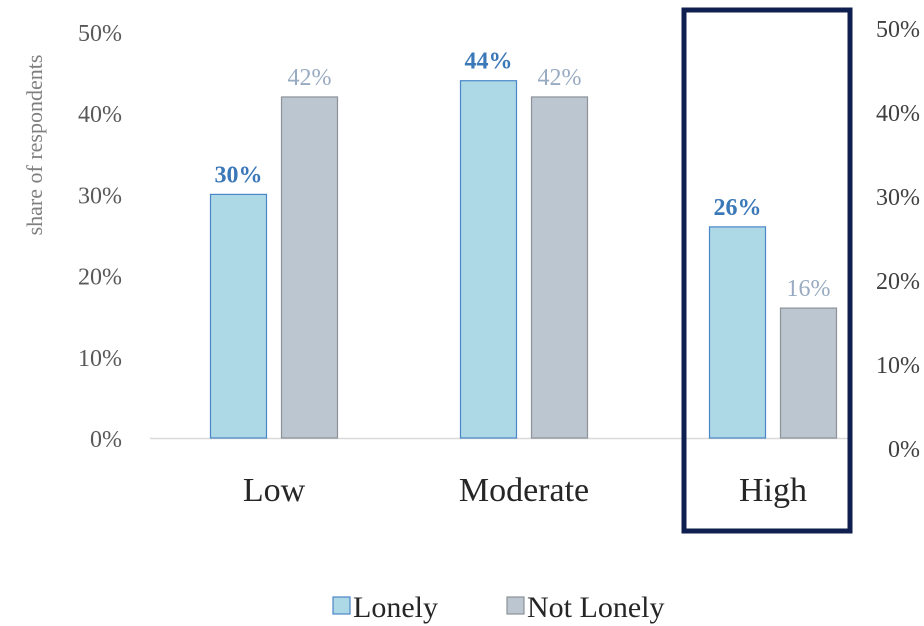  I want to click on legend: Lonely Not Lonely, so click(498, 607).